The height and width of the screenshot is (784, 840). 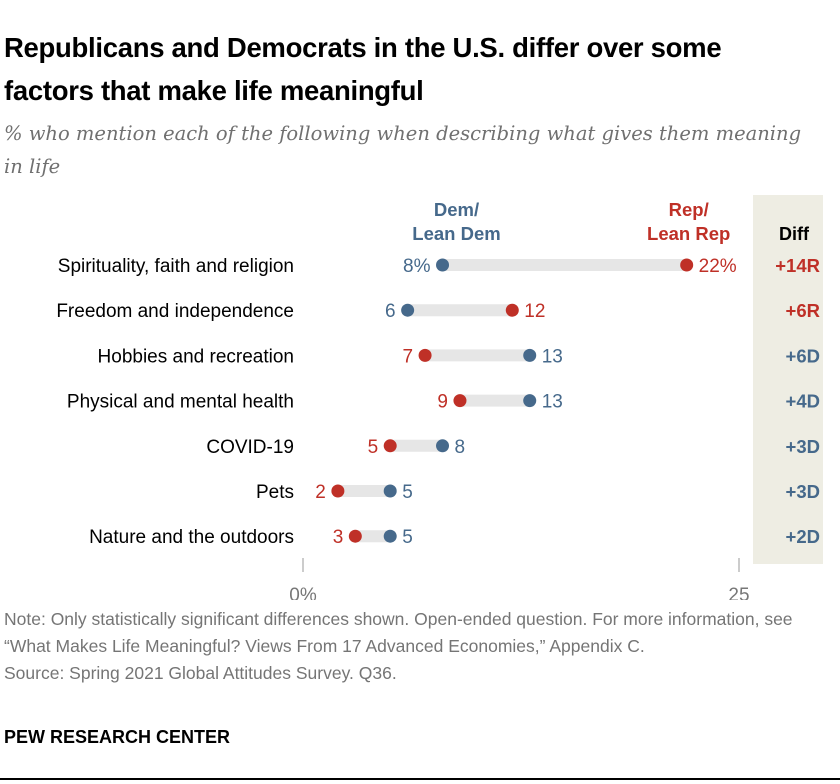 What do you see at coordinates (718, 266) in the screenshot?
I see `rep-value-label: 22%` at bounding box center [718, 266].